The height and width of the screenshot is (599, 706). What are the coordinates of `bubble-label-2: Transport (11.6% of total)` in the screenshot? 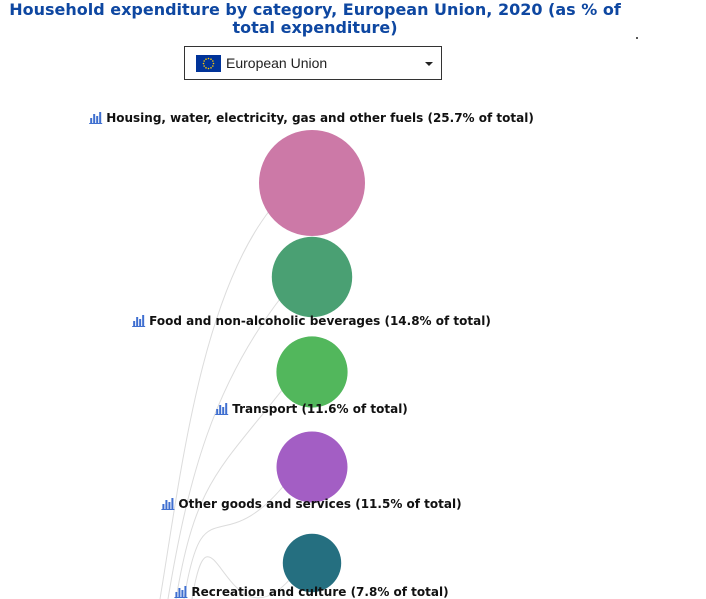 It's located at (311, 409).